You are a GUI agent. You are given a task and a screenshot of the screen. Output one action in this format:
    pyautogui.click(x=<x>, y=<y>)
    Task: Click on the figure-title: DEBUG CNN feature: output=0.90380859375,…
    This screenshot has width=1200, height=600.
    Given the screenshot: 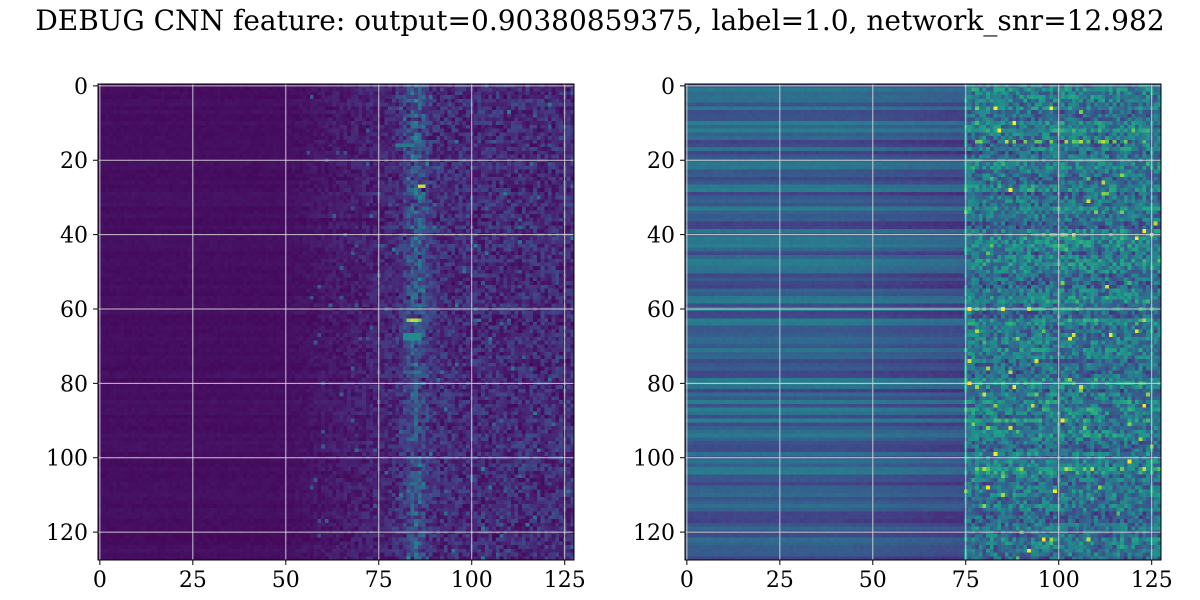 What is the action you would take?
    pyautogui.click(x=600, y=20)
    